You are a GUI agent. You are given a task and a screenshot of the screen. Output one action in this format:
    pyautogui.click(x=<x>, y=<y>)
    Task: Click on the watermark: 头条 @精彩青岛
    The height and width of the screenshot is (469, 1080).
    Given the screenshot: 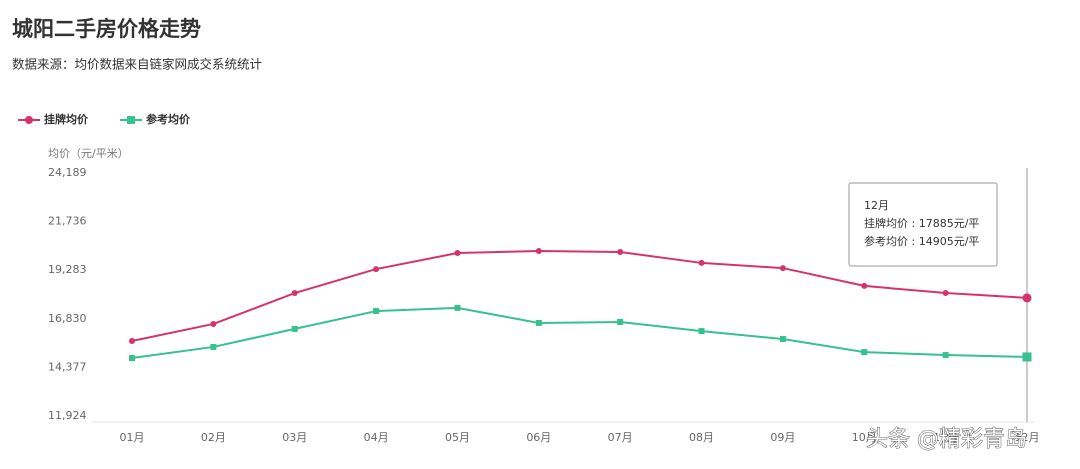 What is the action you would take?
    pyautogui.click(x=946, y=439)
    